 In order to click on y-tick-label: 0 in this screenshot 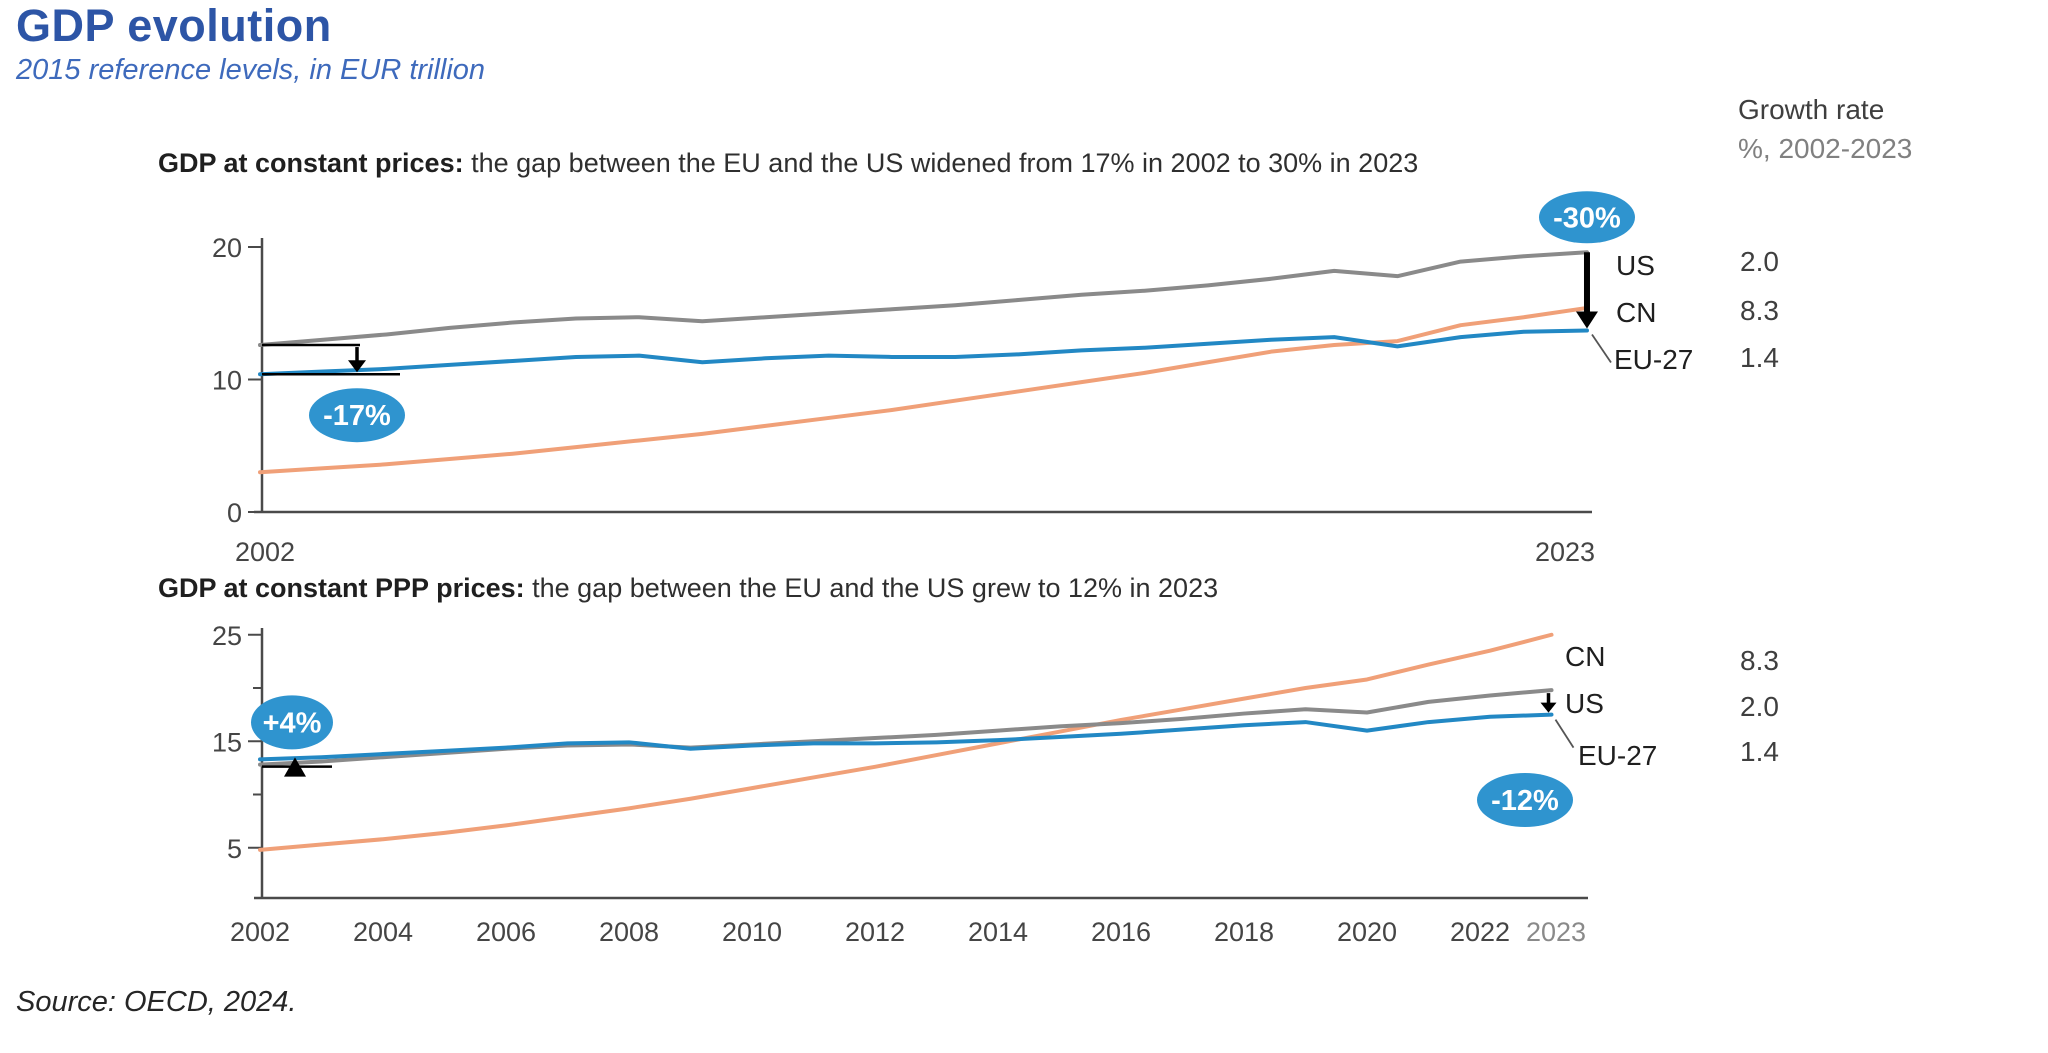, I will do `click(234, 513)`.